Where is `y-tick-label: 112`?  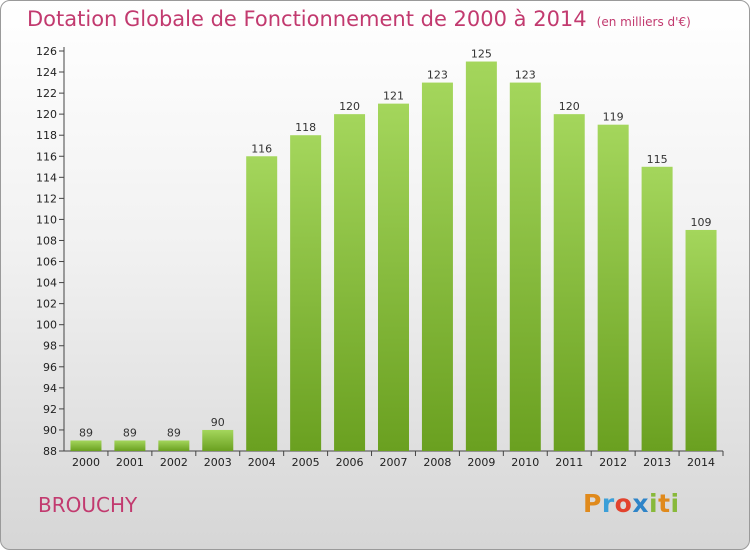 y-tick-label: 112 is located at coordinates (46, 198).